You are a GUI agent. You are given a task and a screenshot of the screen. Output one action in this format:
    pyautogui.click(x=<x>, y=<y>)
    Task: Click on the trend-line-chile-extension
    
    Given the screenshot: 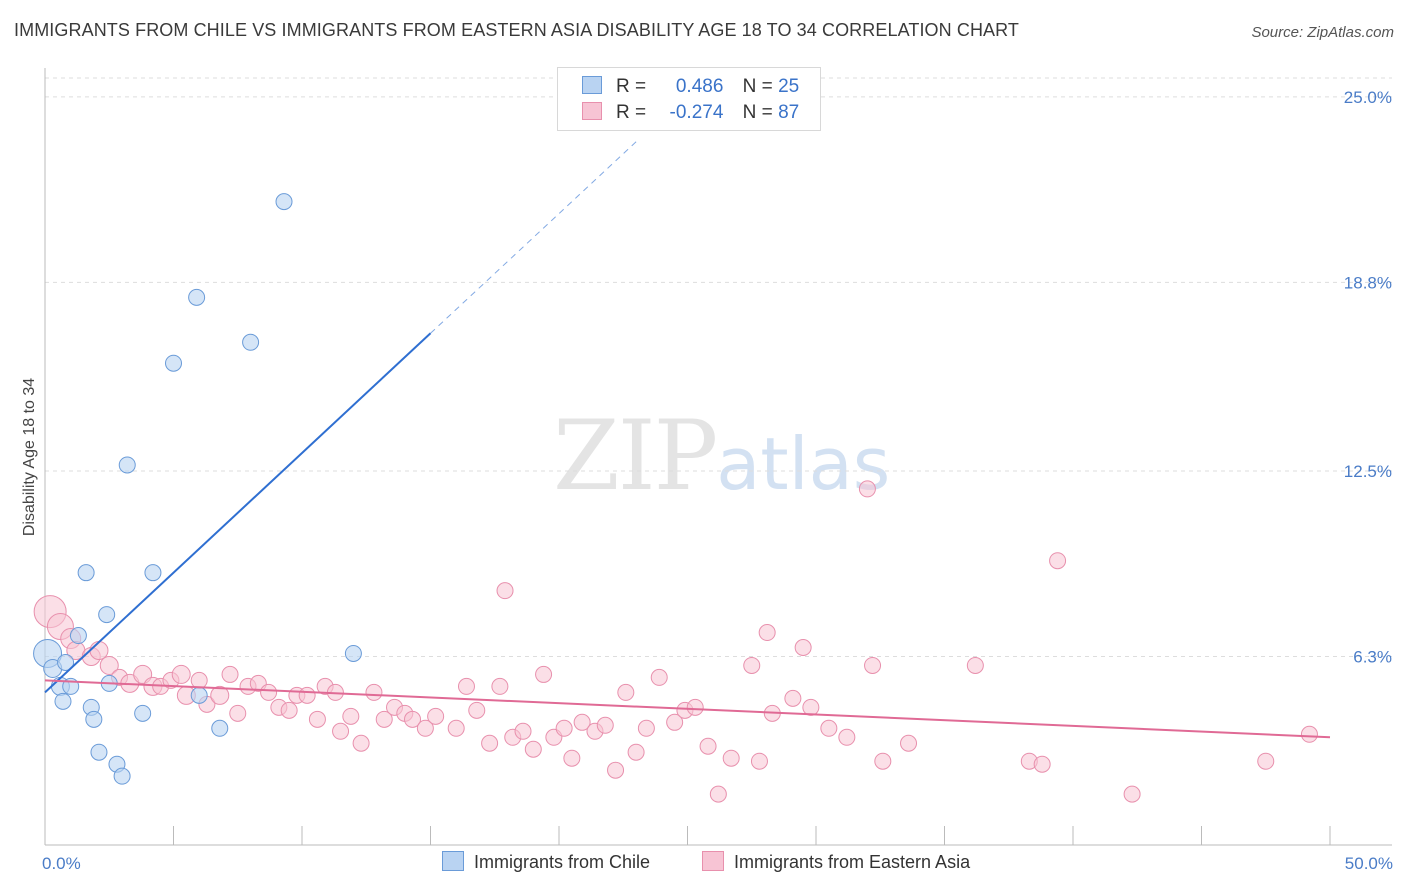 What is the action you would take?
    pyautogui.click(x=533, y=237)
    